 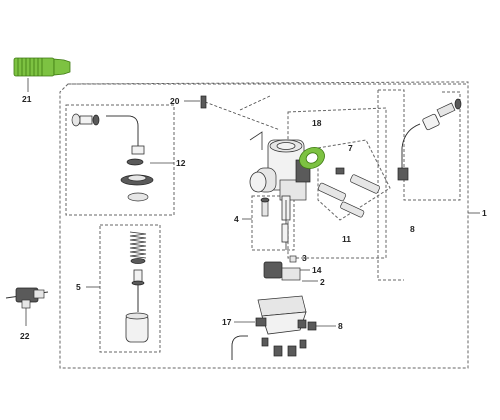 What do you see at coordinates (27, 99) in the screenshot?
I see `callout-21: 21` at bounding box center [27, 99].